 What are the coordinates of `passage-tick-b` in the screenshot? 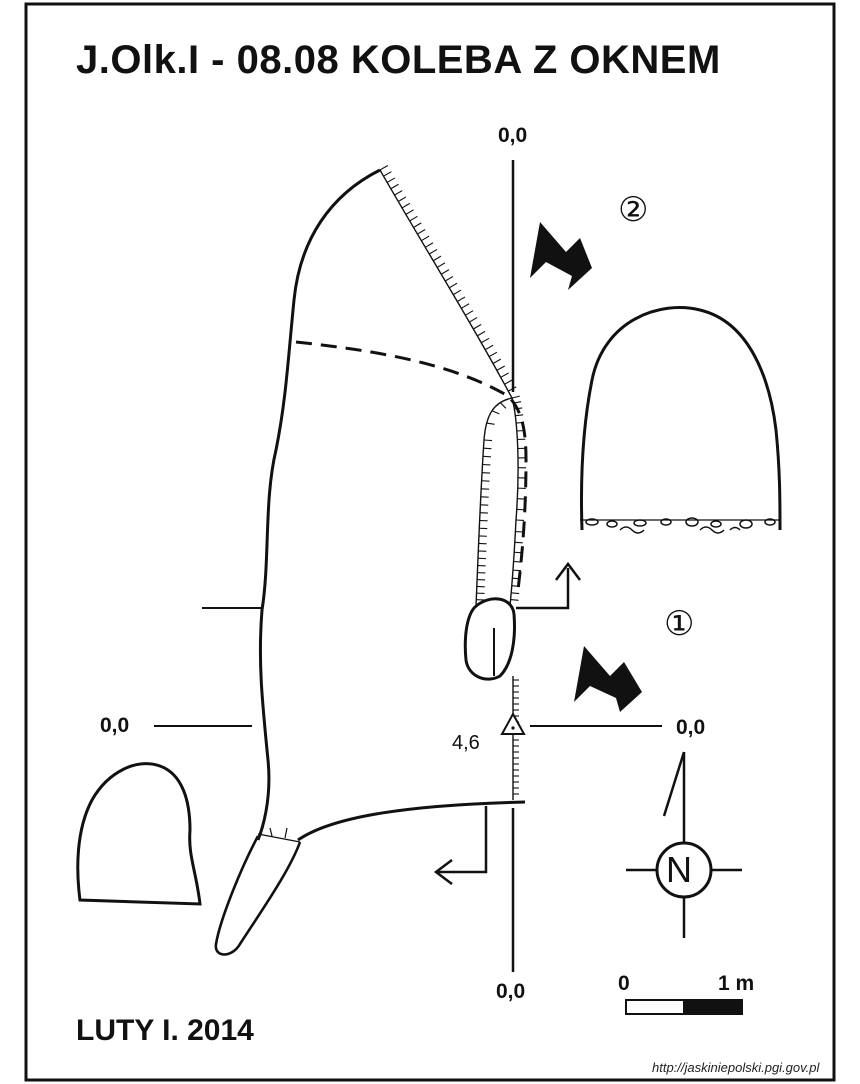 It's located at (286, 833).